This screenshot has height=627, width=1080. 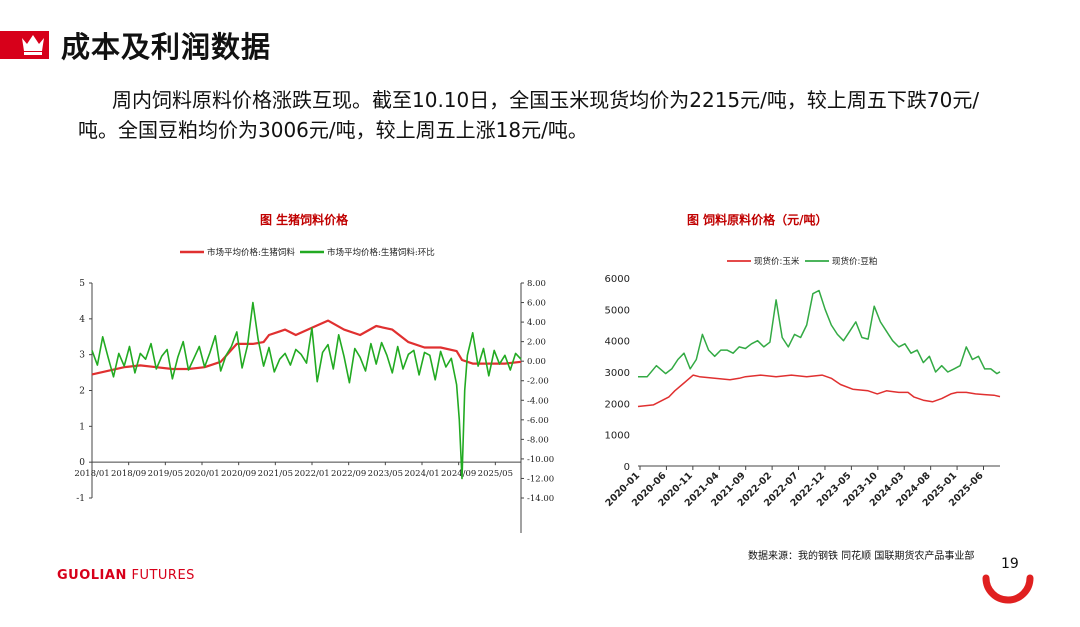 What do you see at coordinates (251, 252) in the screenshot?
I see `legend-label: 市场平均价格:生猪饲料` at bounding box center [251, 252].